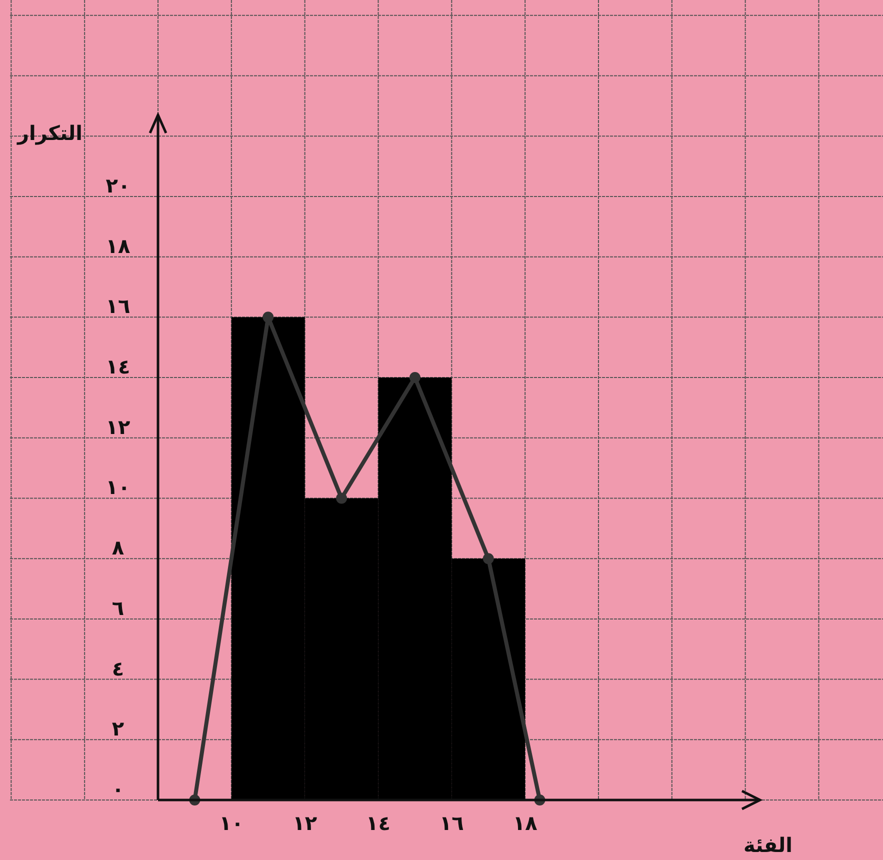  I want to click on y-tick-label: ٢, so click(118, 728).